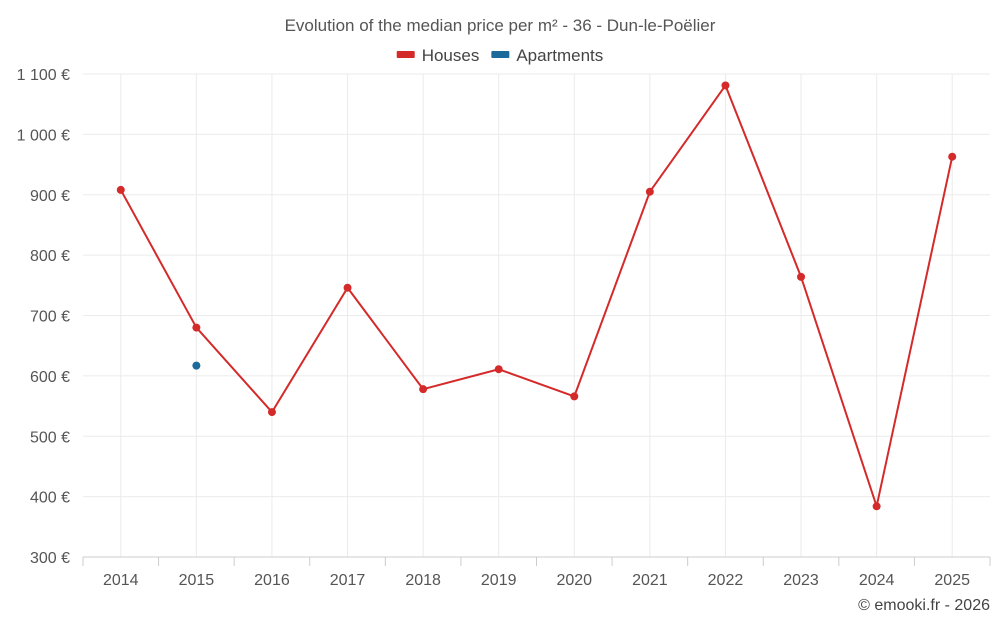  I want to click on legend-item-apartments: Apartments, so click(547, 55).